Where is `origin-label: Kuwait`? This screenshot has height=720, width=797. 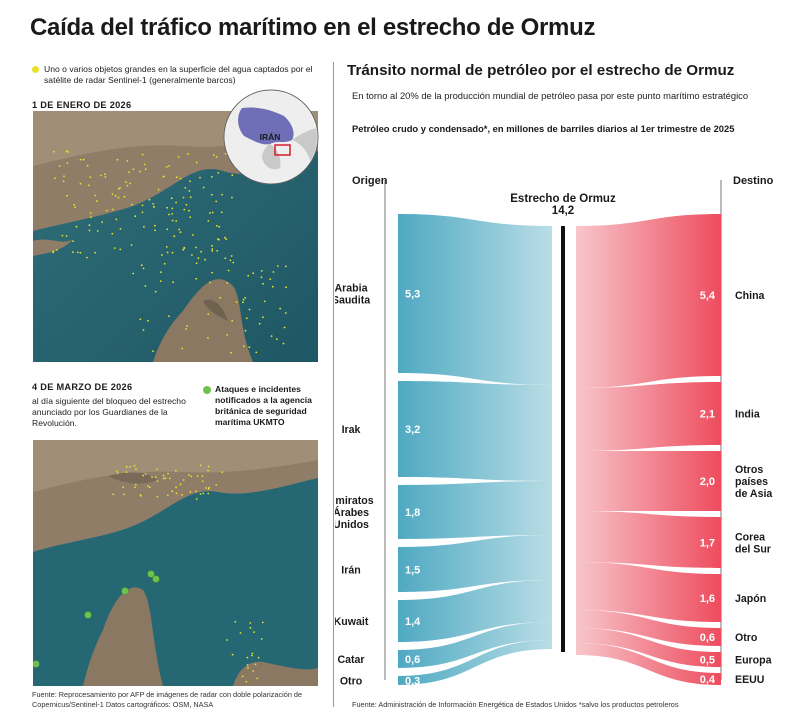 origin-label: Kuwait is located at coordinates (352, 622).